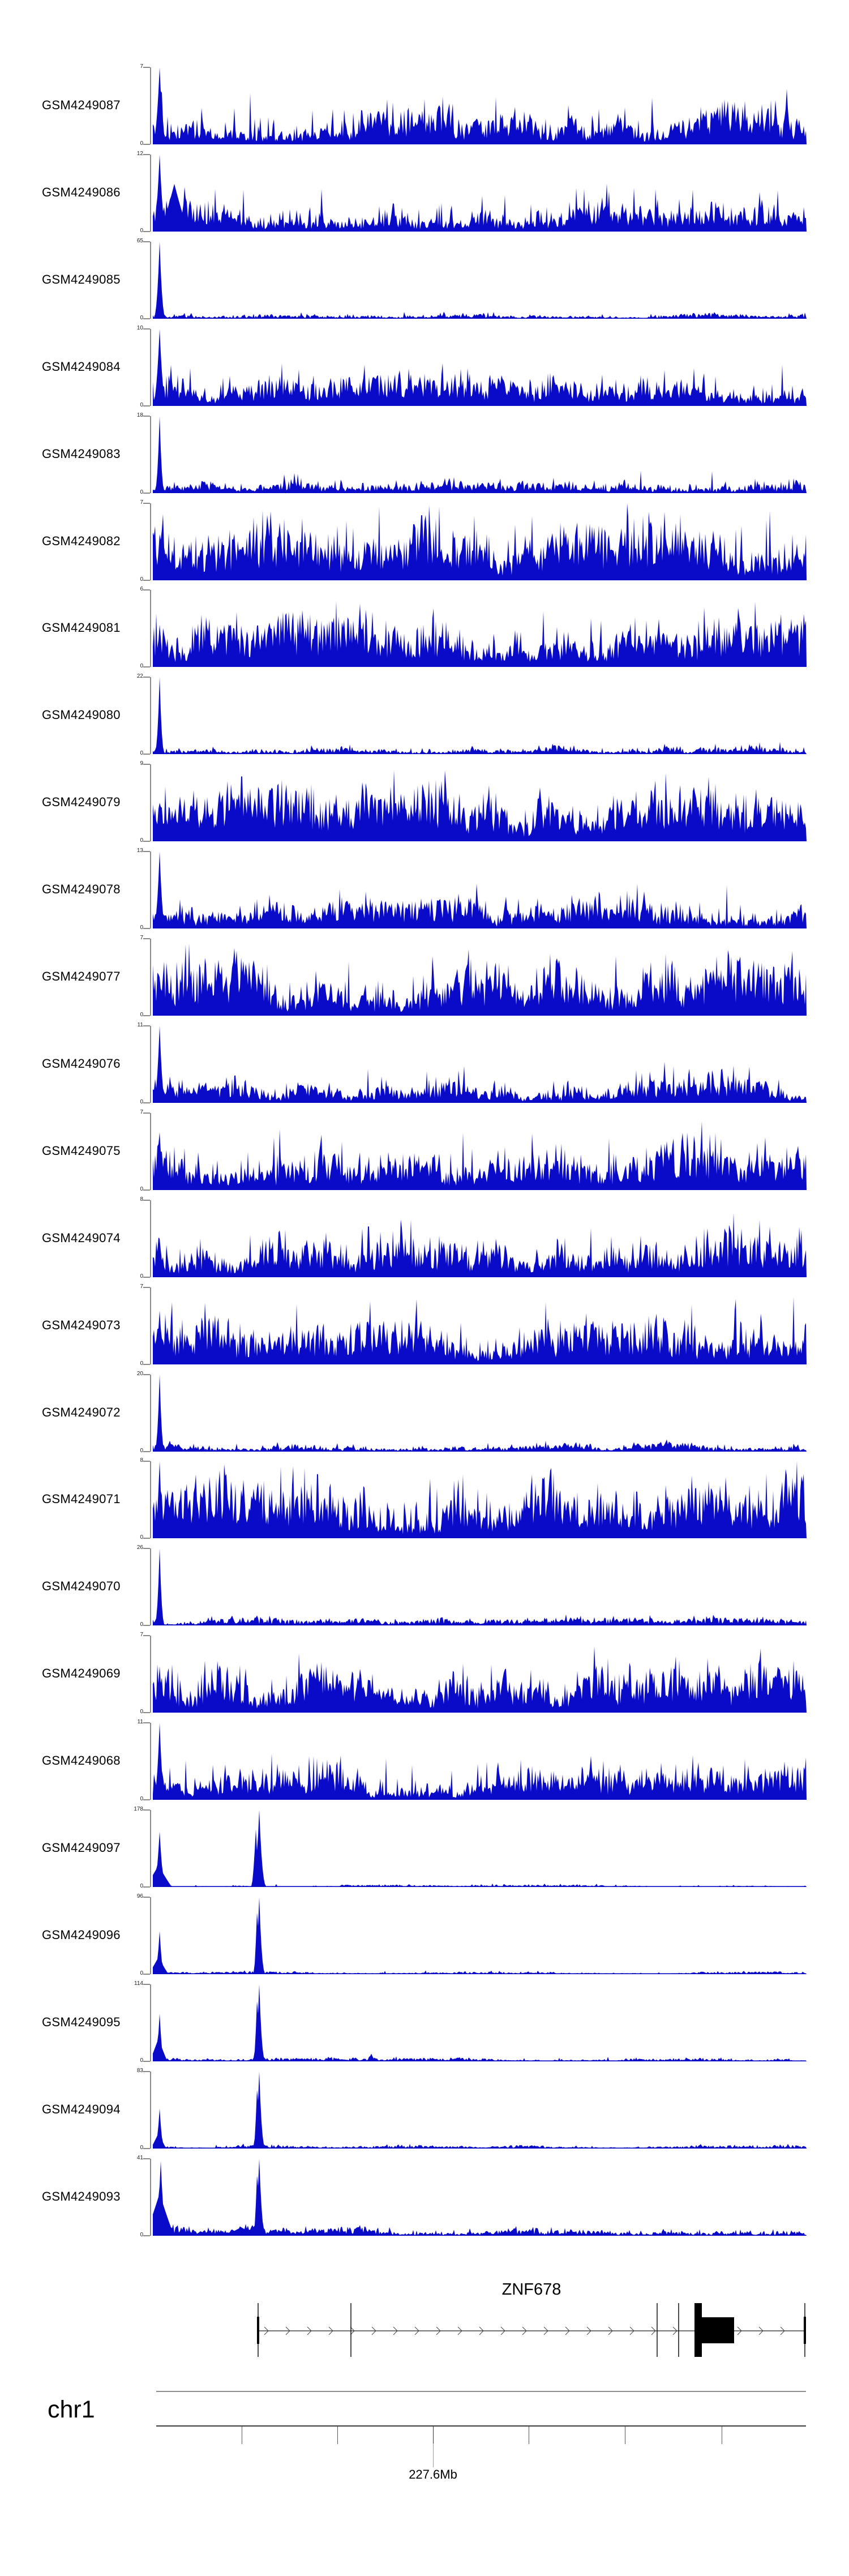 The height and width of the screenshot is (2576, 849). What do you see at coordinates (141, 763) in the screenshot?
I see `axis-max-label: 9` at bounding box center [141, 763].